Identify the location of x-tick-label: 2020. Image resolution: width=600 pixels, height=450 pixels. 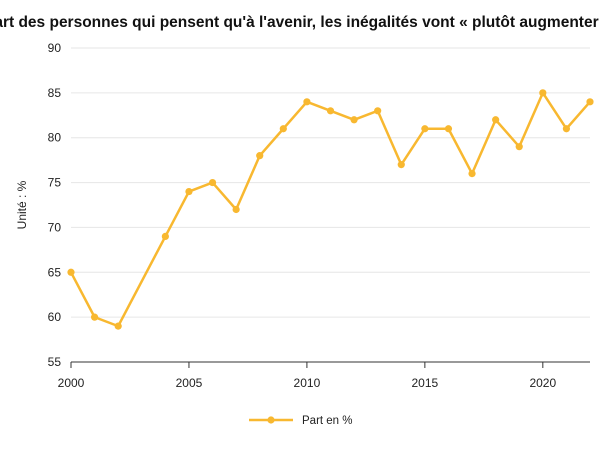
(542, 383).